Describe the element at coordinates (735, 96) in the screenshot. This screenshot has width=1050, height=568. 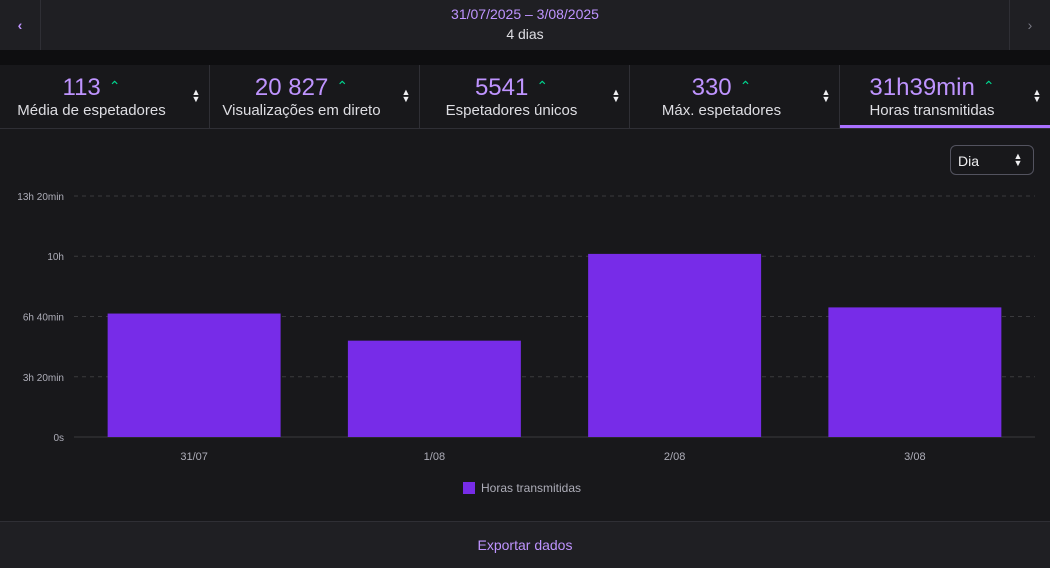
I see `stat-card-max-viewers: 330 ⌃ Máx. espetadores ▲ ▼` at that location.